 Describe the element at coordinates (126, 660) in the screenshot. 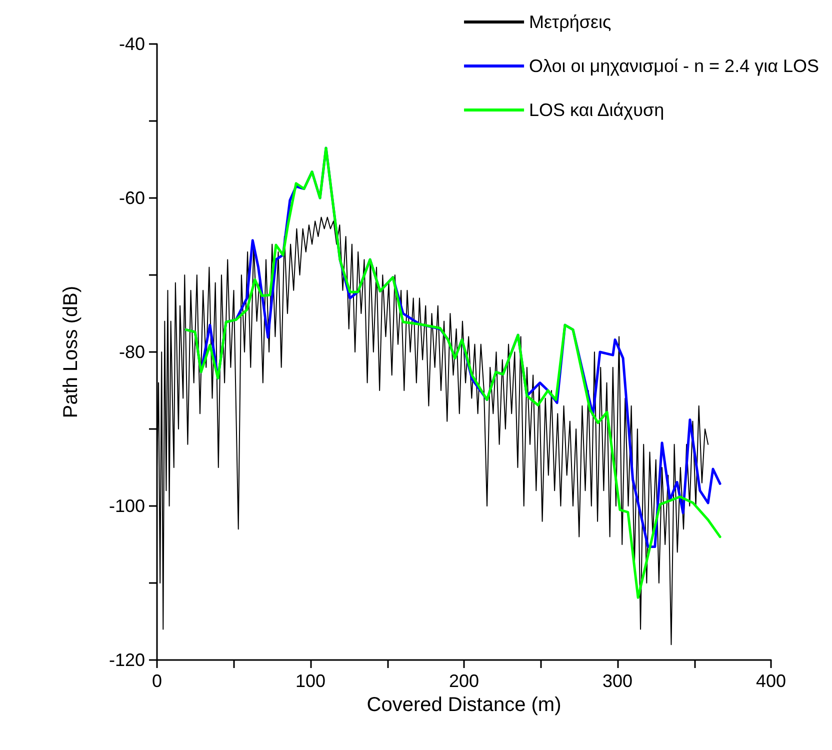

I see `y-tick-label: -120` at that location.